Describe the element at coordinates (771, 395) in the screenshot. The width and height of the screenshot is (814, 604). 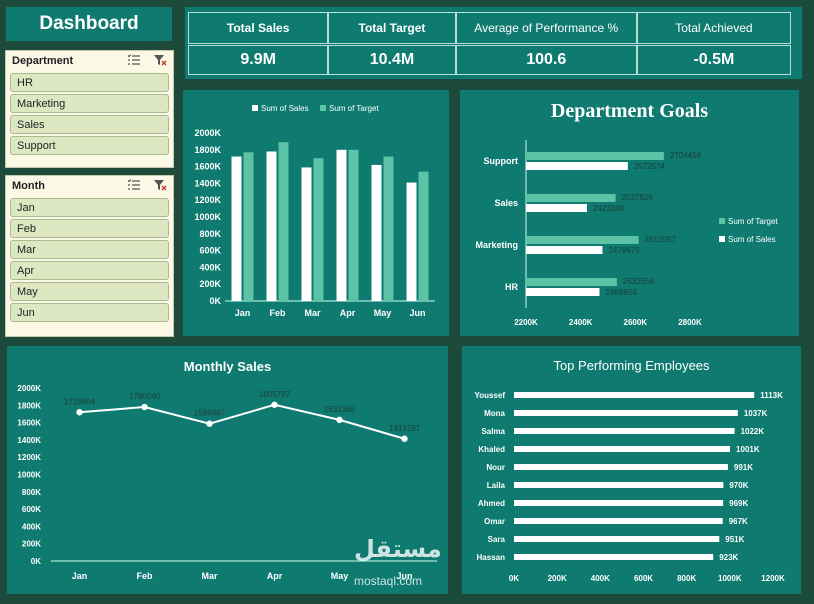
I see `employee-data-label: 1113K` at that location.